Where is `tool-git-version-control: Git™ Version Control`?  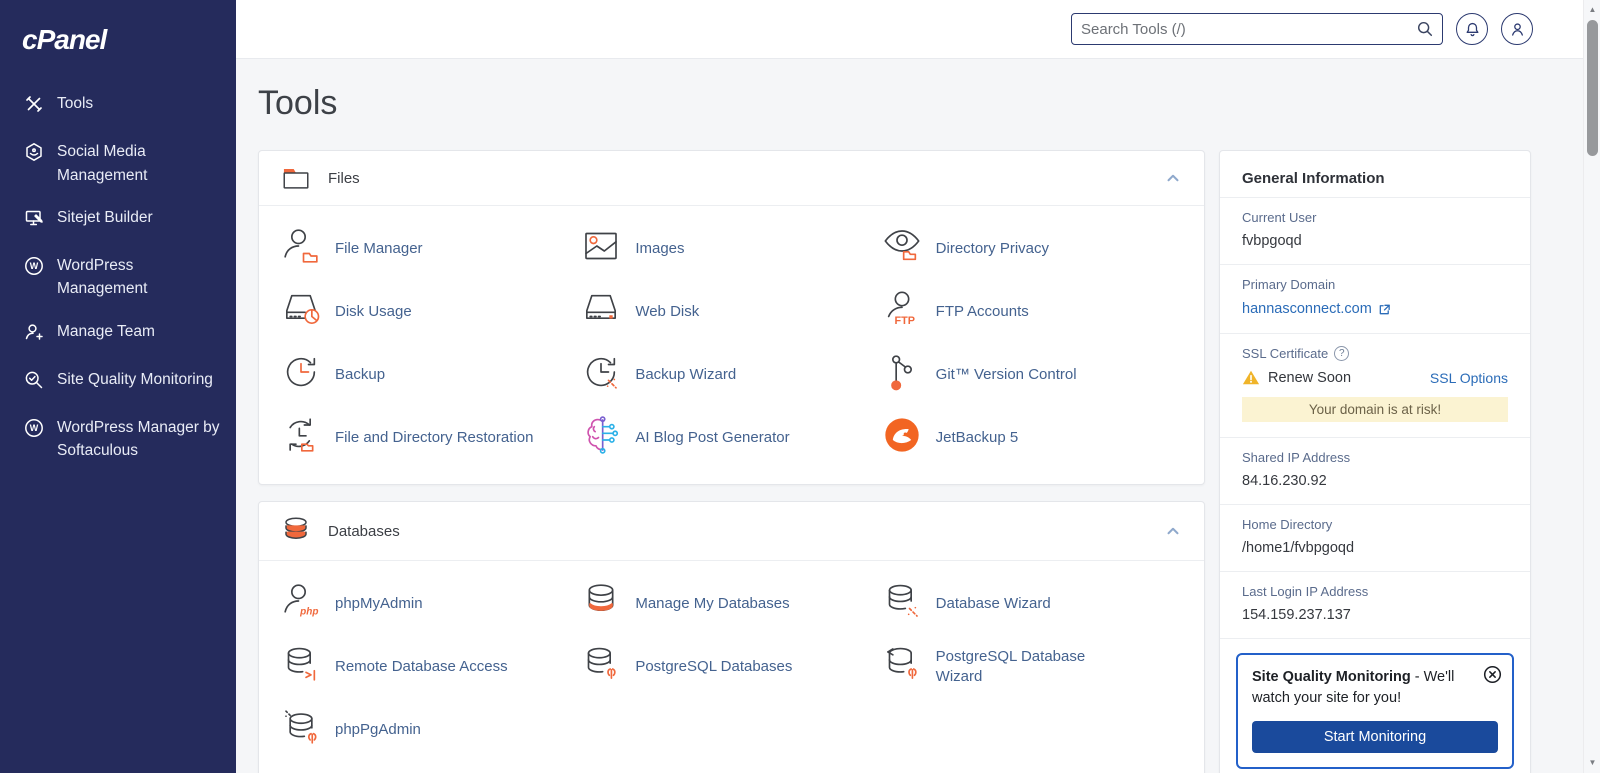
tool-git-version-control: Git™ Version Control is located at coordinates (1032, 374).